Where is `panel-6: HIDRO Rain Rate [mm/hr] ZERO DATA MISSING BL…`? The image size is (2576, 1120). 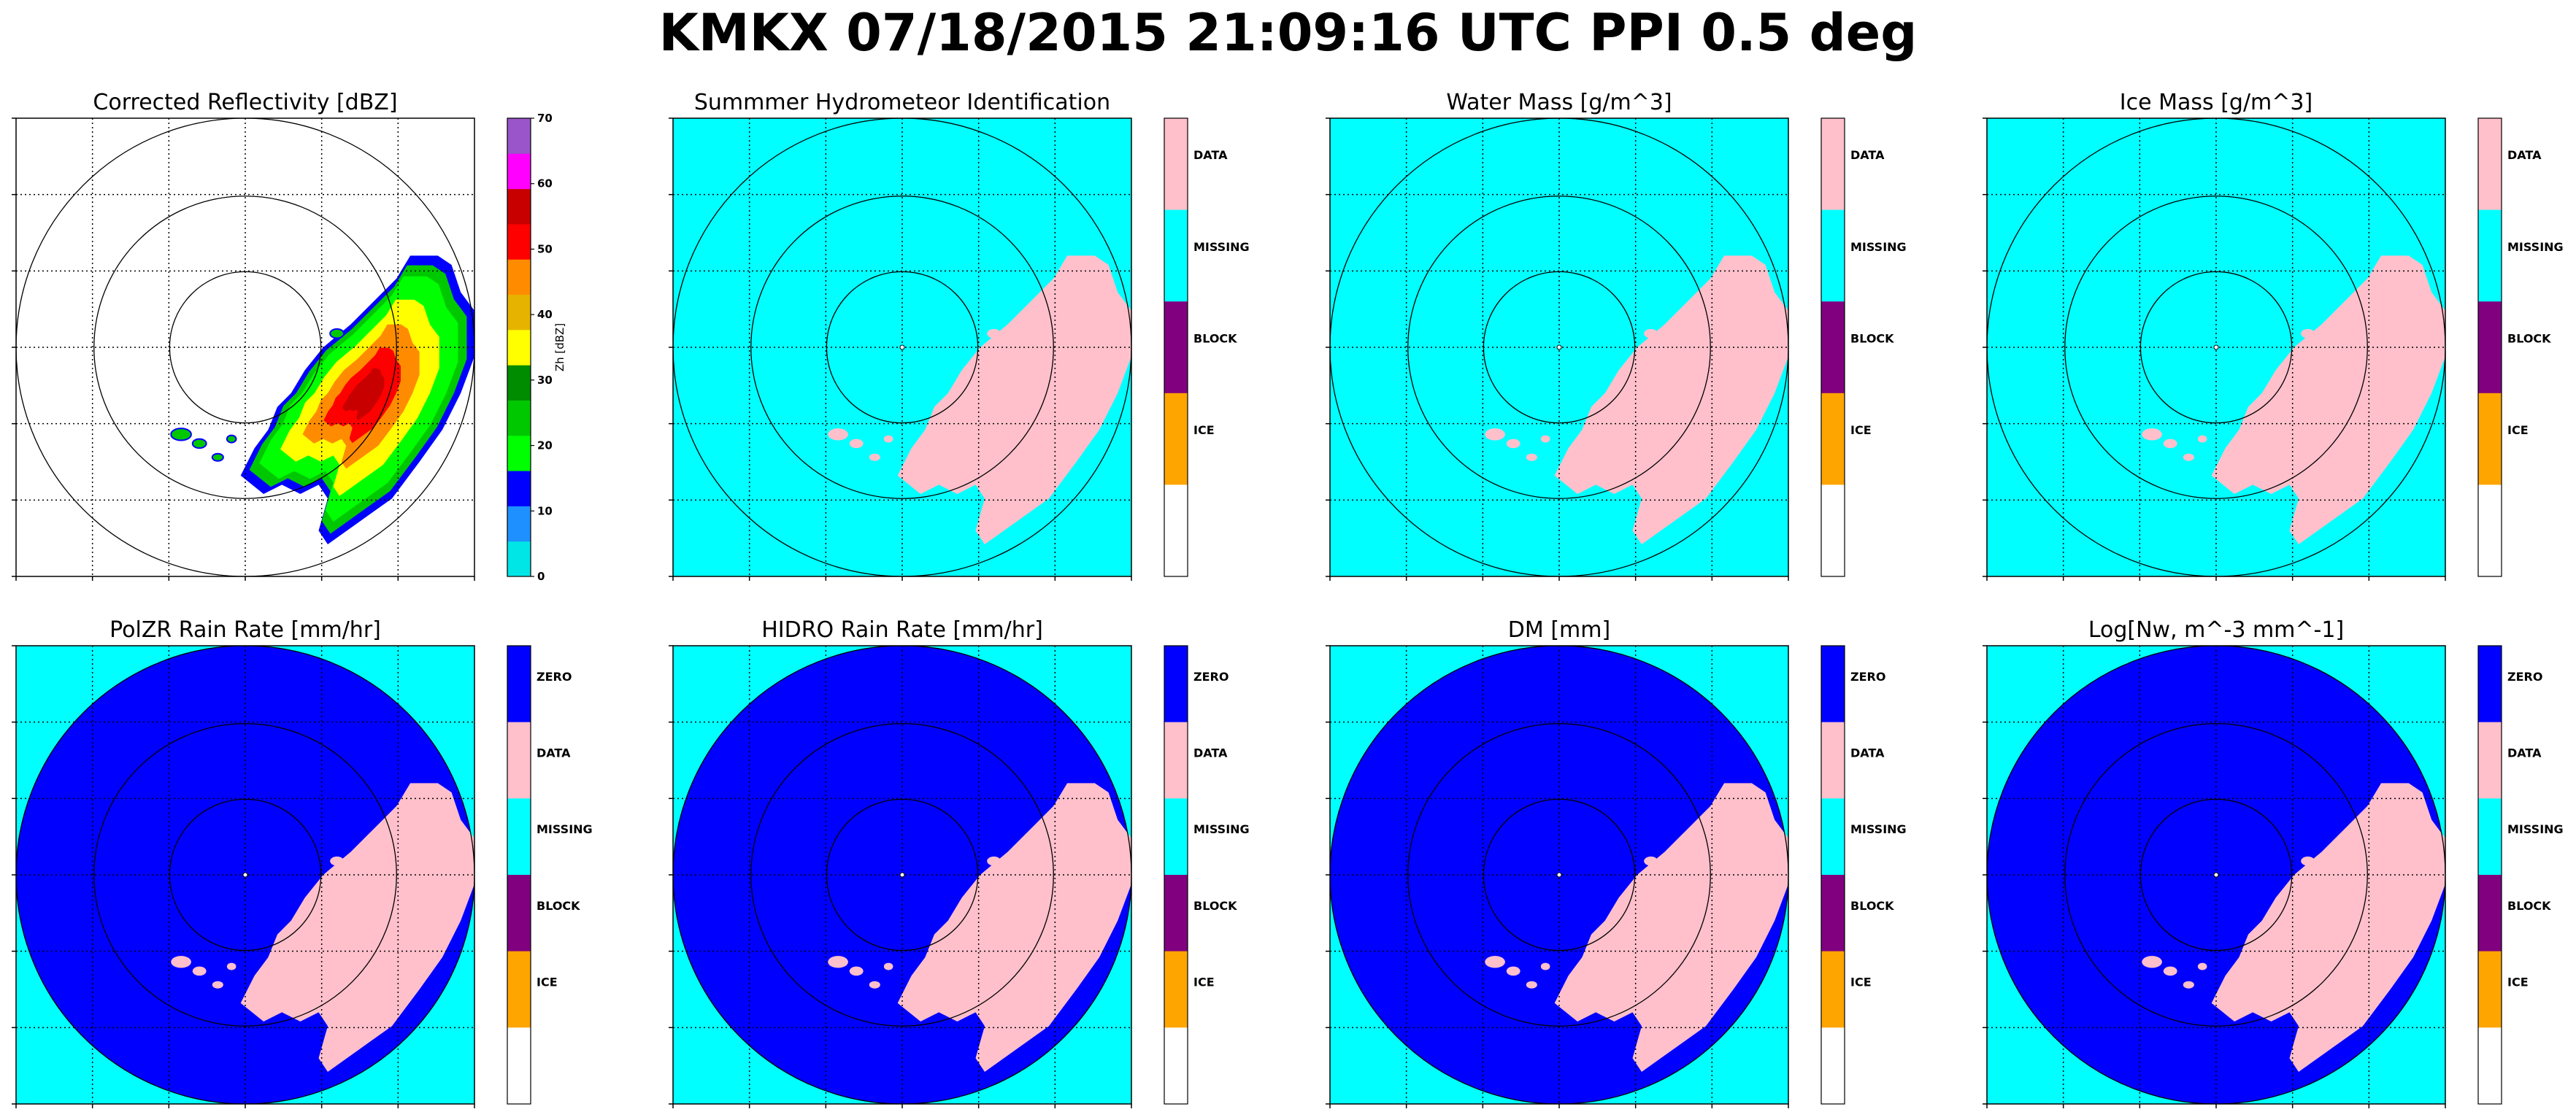
panel-6: HIDRO Rain Rate [mm/hr] ZERO DATA MISSING BL… is located at coordinates (959, 862).